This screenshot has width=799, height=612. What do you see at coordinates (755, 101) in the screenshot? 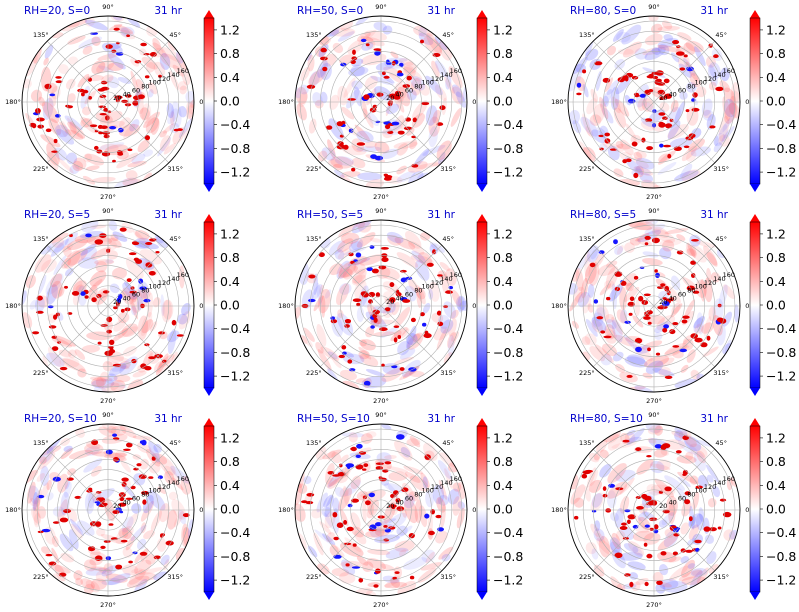
I see `colorbar-body` at bounding box center [755, 101].